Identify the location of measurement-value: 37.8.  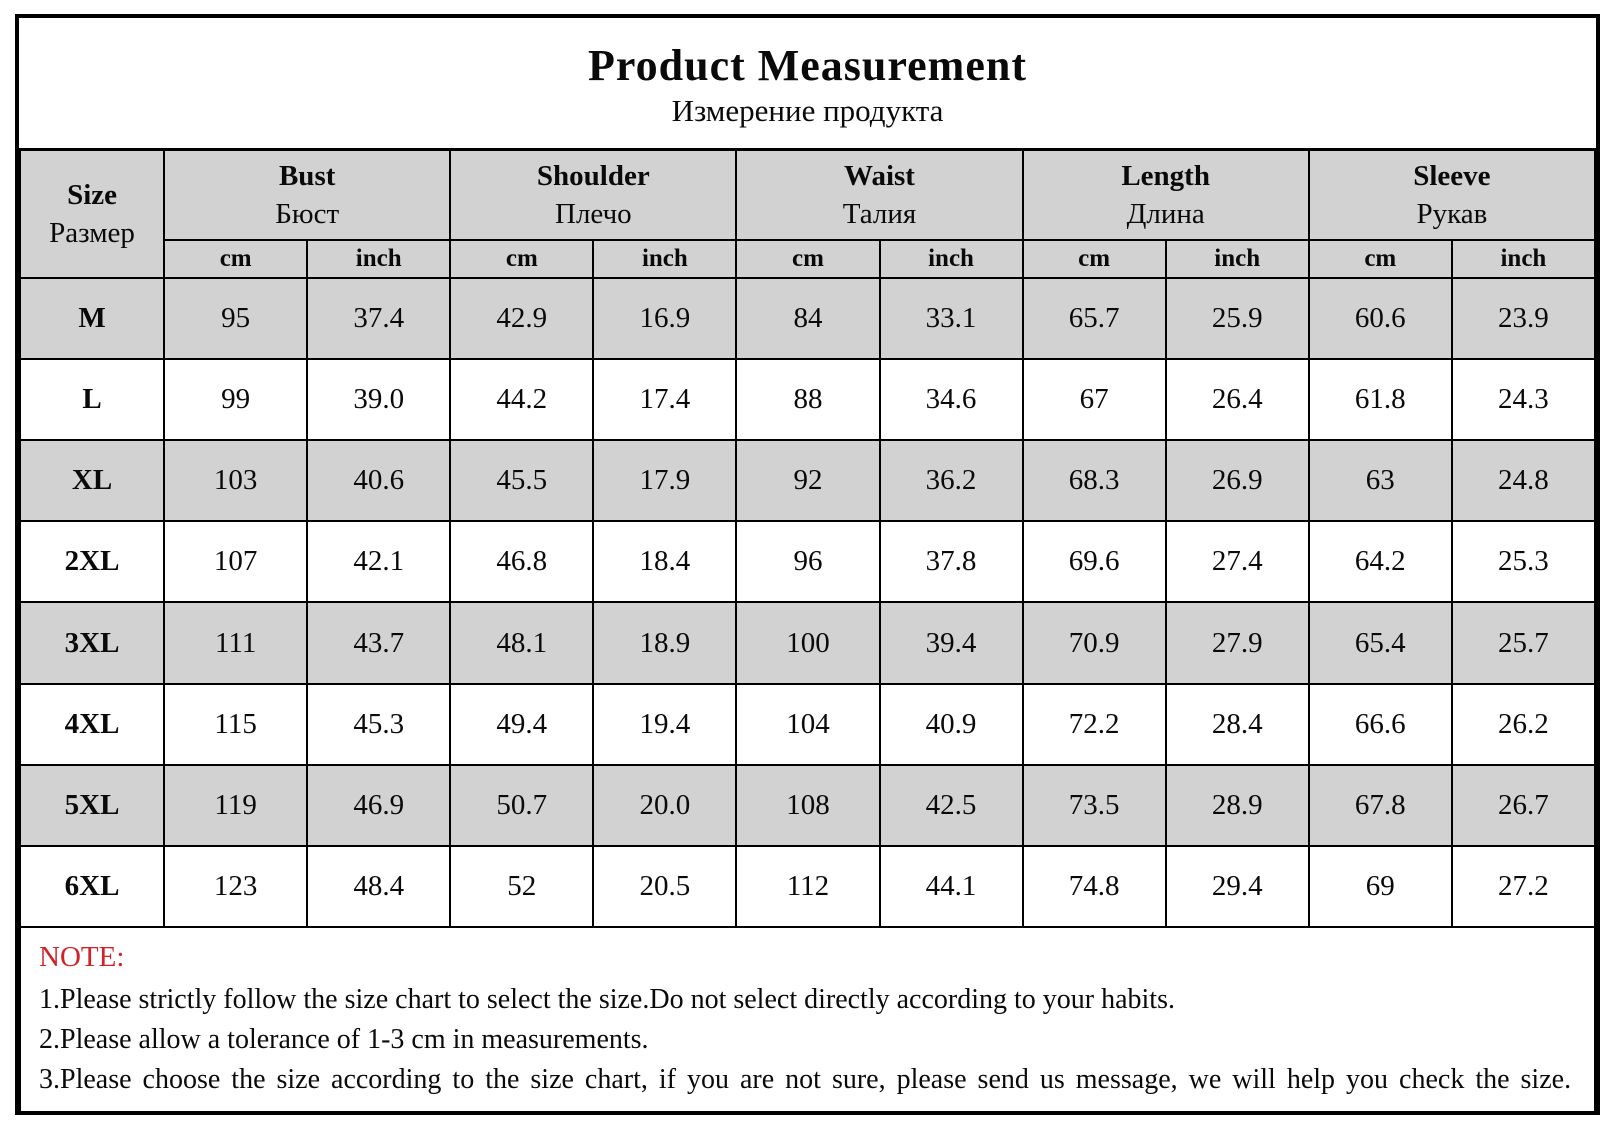
(951, 562).